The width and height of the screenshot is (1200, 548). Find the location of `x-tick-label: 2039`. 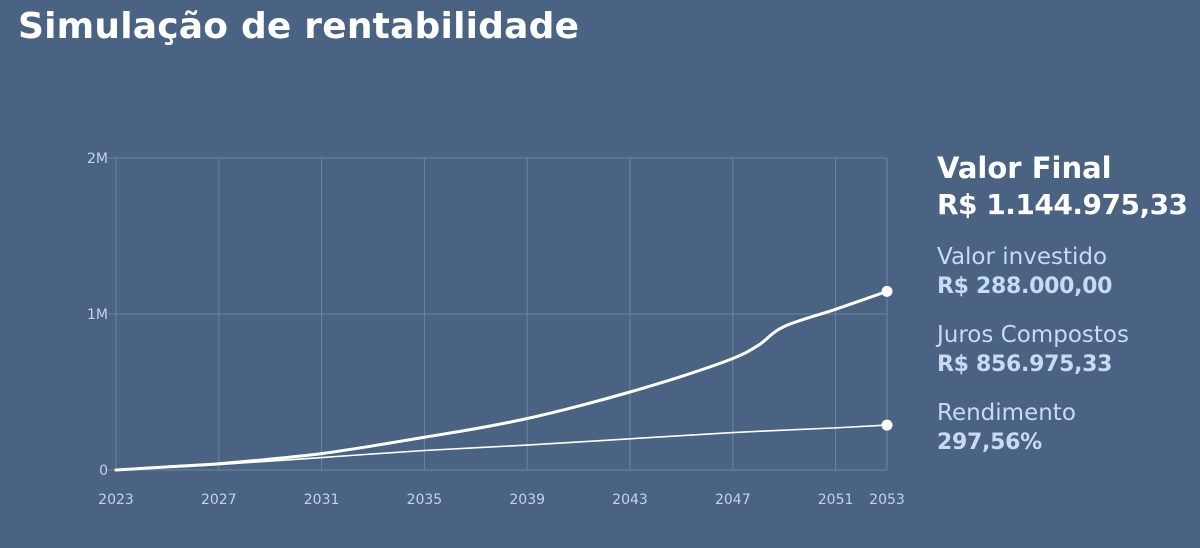

x-tick-label: 2039 is located at coordinates (527, 500).